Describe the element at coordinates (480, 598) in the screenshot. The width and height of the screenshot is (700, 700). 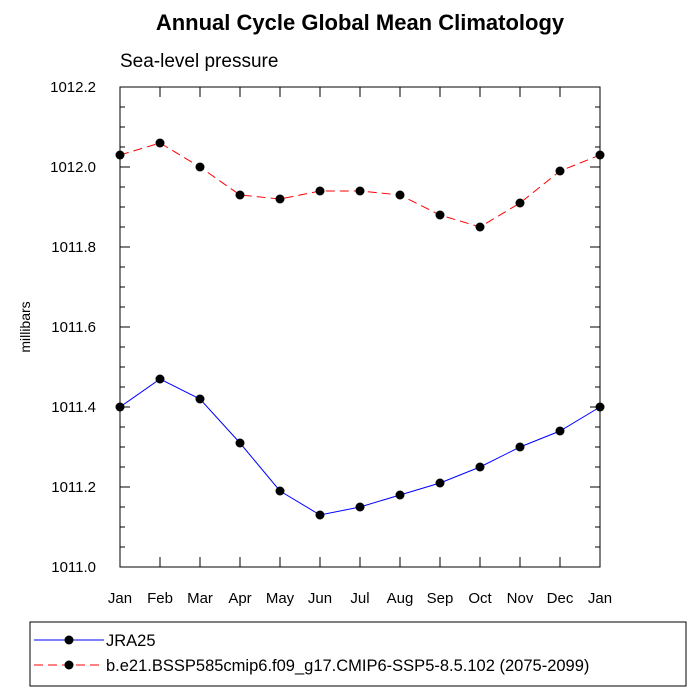
I see `x-tick-label: Oct` at that location.